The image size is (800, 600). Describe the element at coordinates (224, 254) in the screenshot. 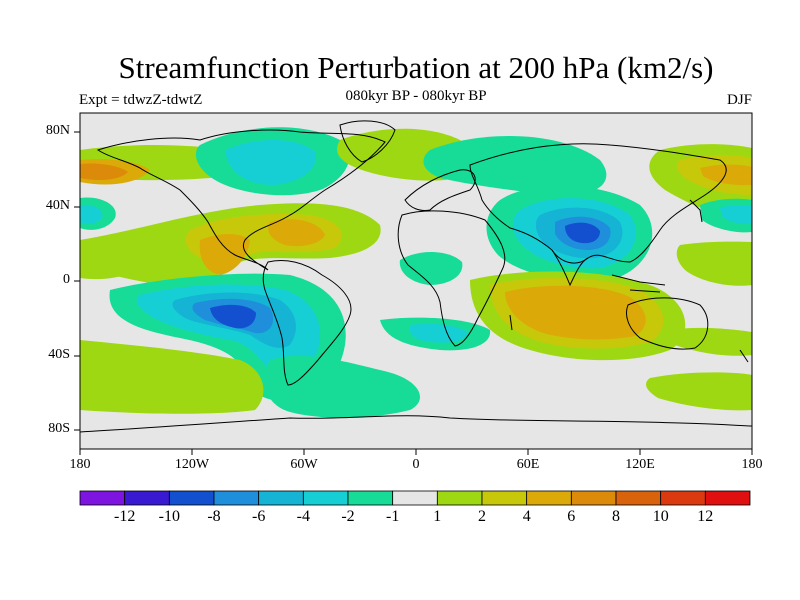

I see `contour-amer-pos3` at that location.